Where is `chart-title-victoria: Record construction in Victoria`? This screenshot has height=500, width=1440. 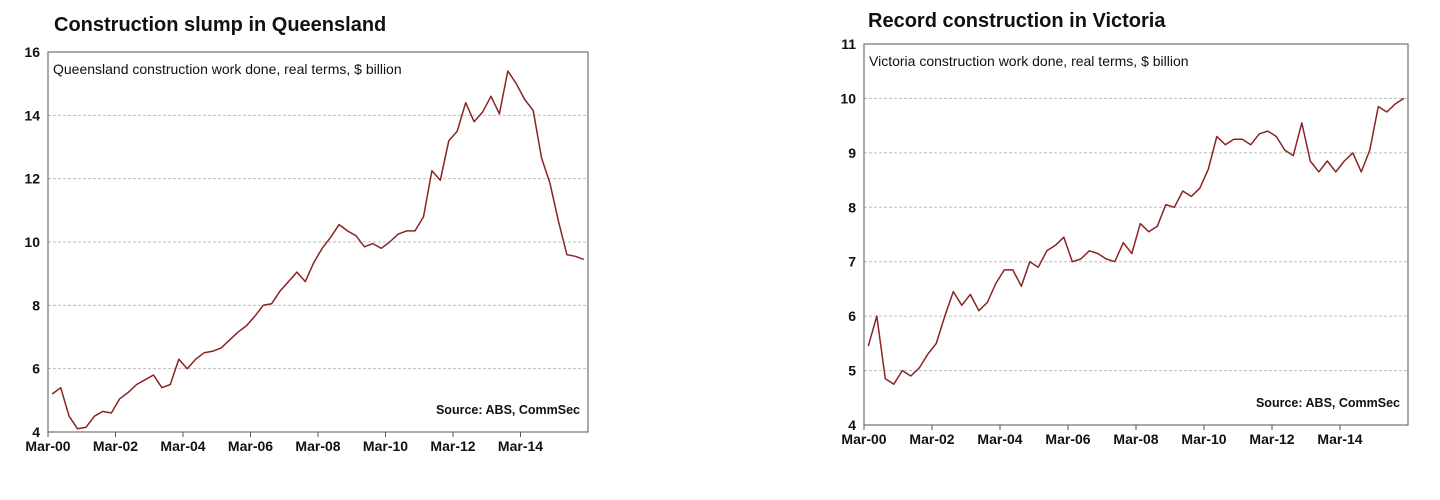
chart-title-victoria: Record construction in Victoria is located at coordinates (1017, 21).